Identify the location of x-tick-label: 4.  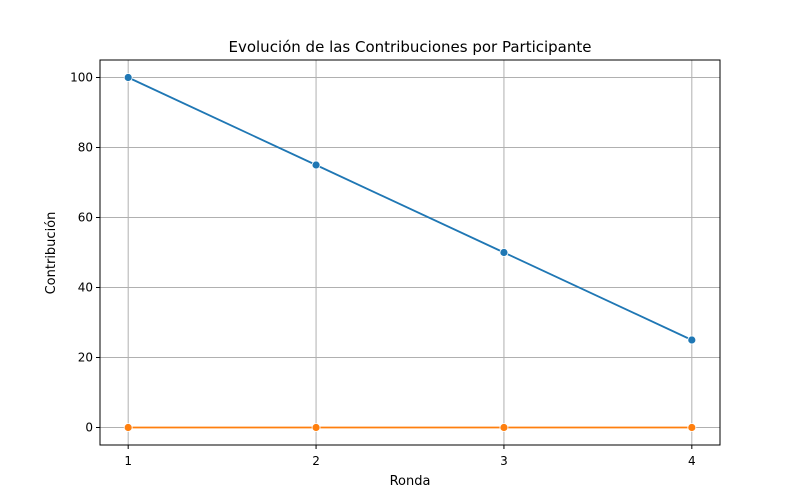
(692, 461).